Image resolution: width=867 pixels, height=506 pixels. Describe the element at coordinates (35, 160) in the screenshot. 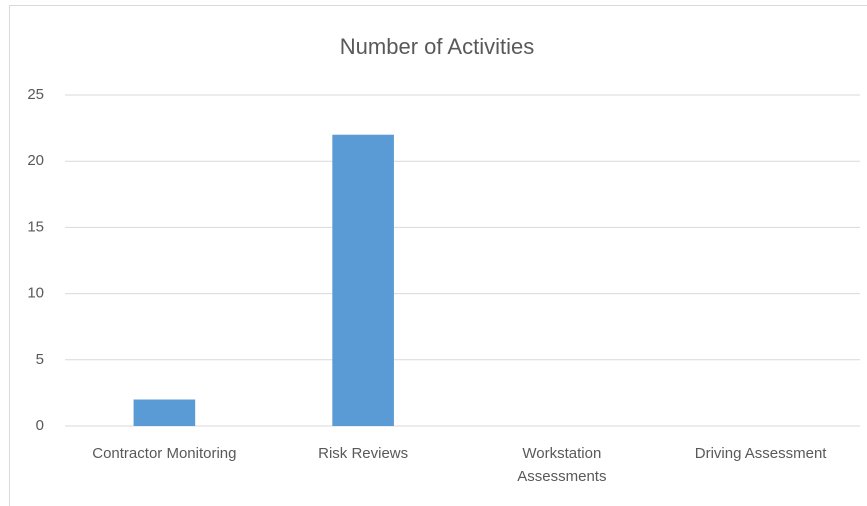

I see `y-tick-label: 20` at that location.